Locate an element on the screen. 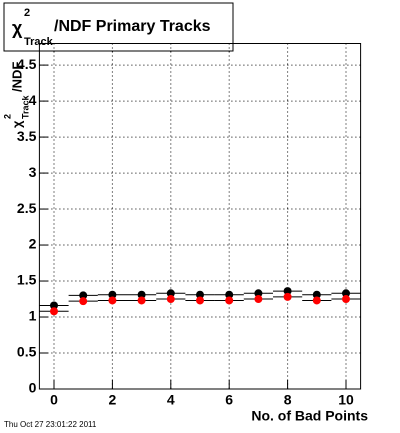  x-label: No. of Bad Points is located at coordinates (309, 416).